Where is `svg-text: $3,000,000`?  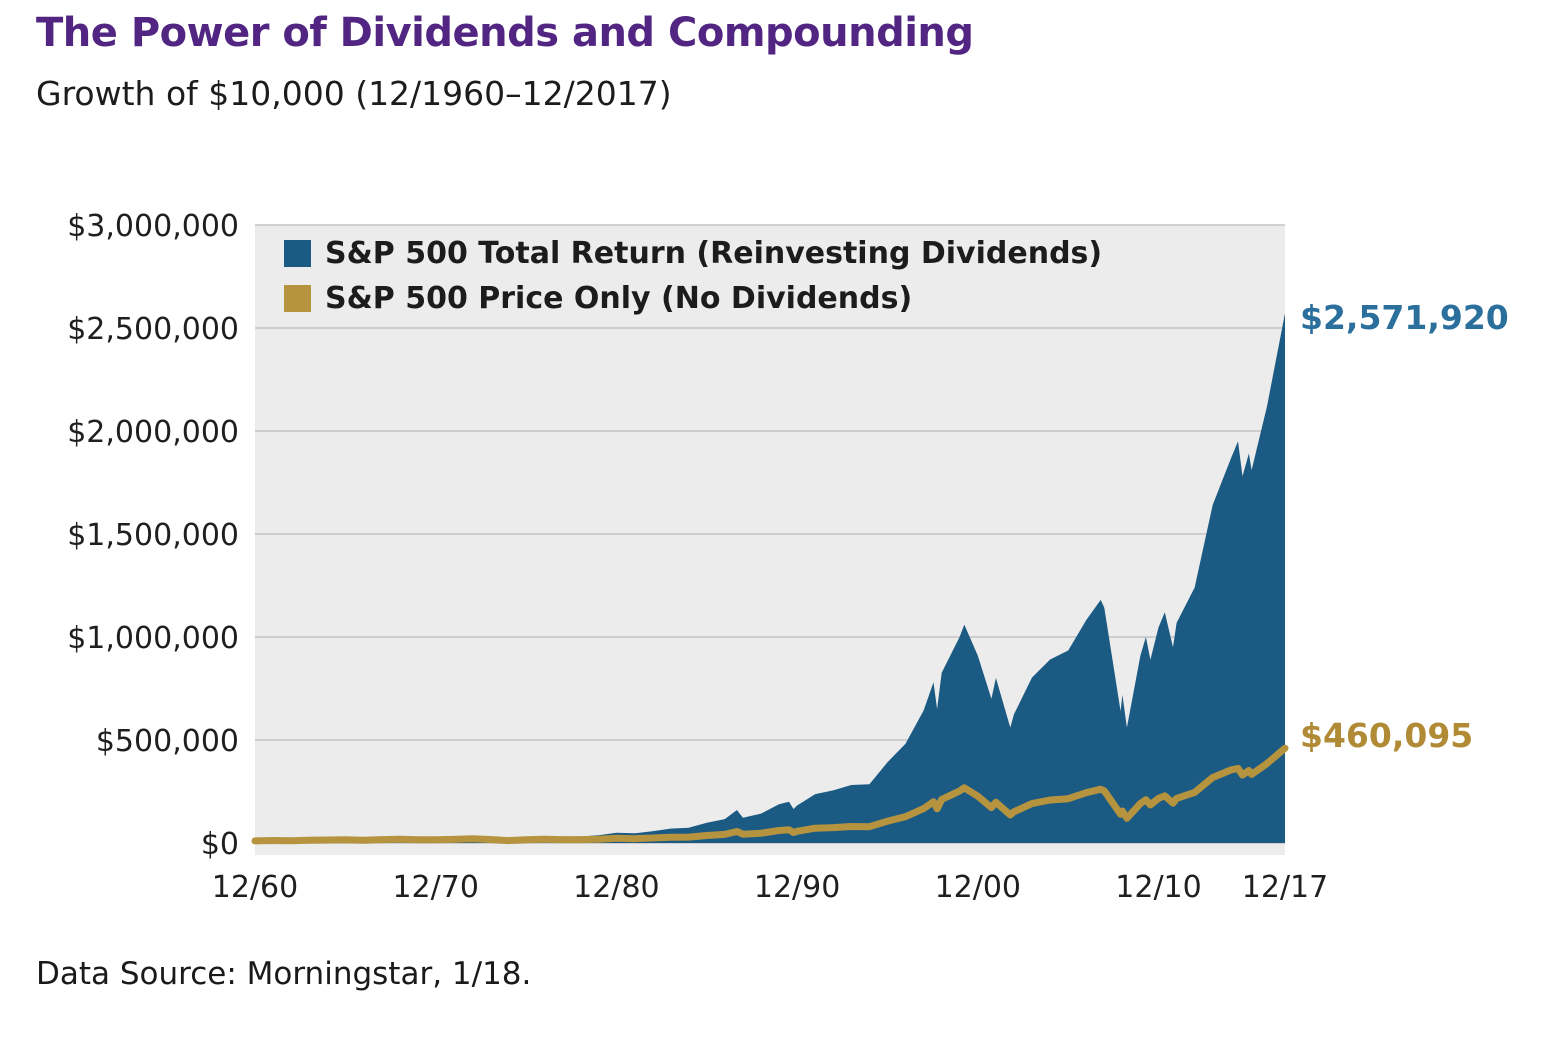
svg-text: $3,000,000 is located at coordinates (153, 226).